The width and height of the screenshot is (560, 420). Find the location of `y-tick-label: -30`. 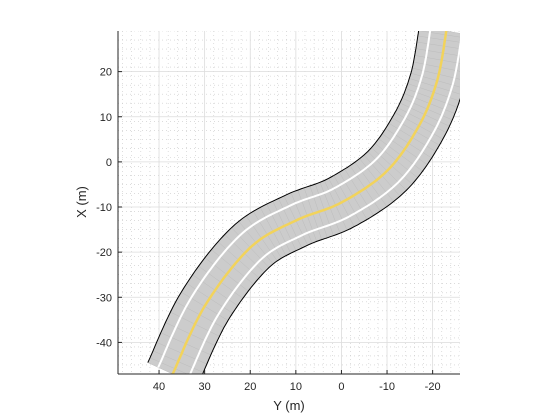

y-tick-label: -30 is located at coordinates (104, 298).